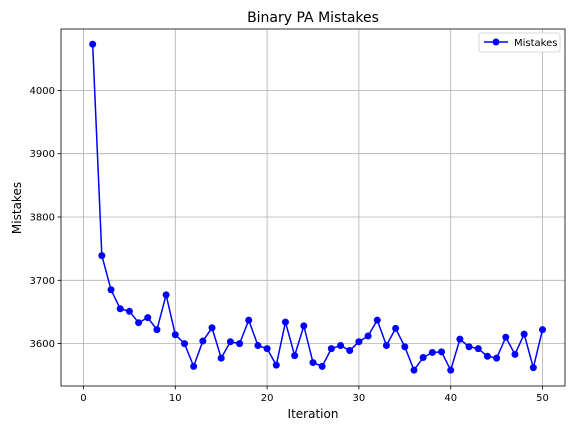 Image resolution: width=576 pixels, height=432 pixels. I want to click on y-tick-label: 4000, so click(42, 91).